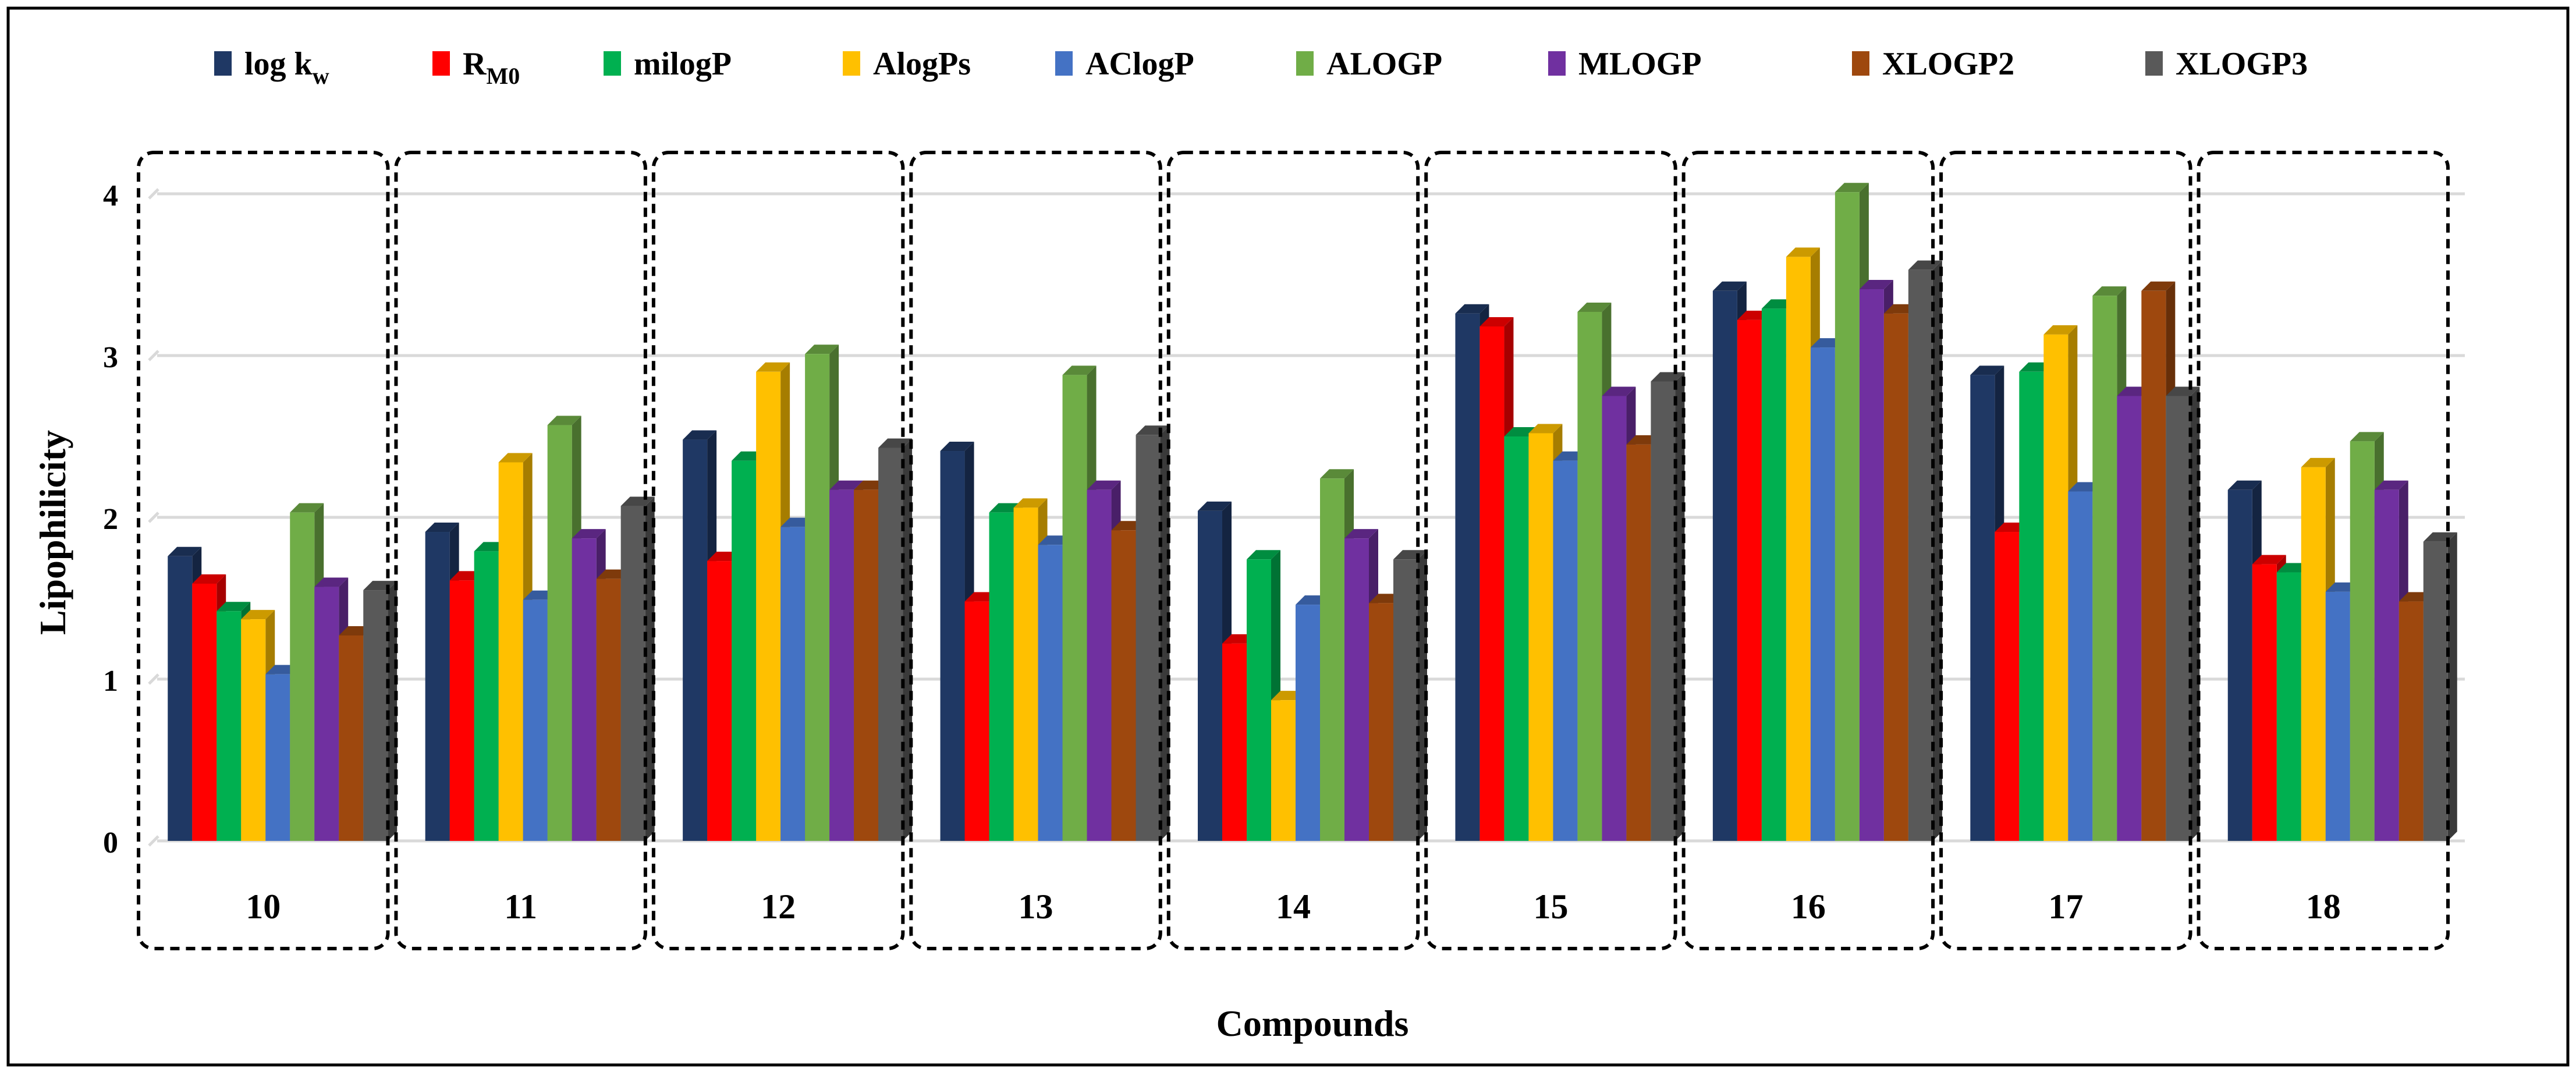  What do you see at coordinates (263, 907) in the screenshot?
I see `x-tick-label: 10` at bounding box center [263, 907].